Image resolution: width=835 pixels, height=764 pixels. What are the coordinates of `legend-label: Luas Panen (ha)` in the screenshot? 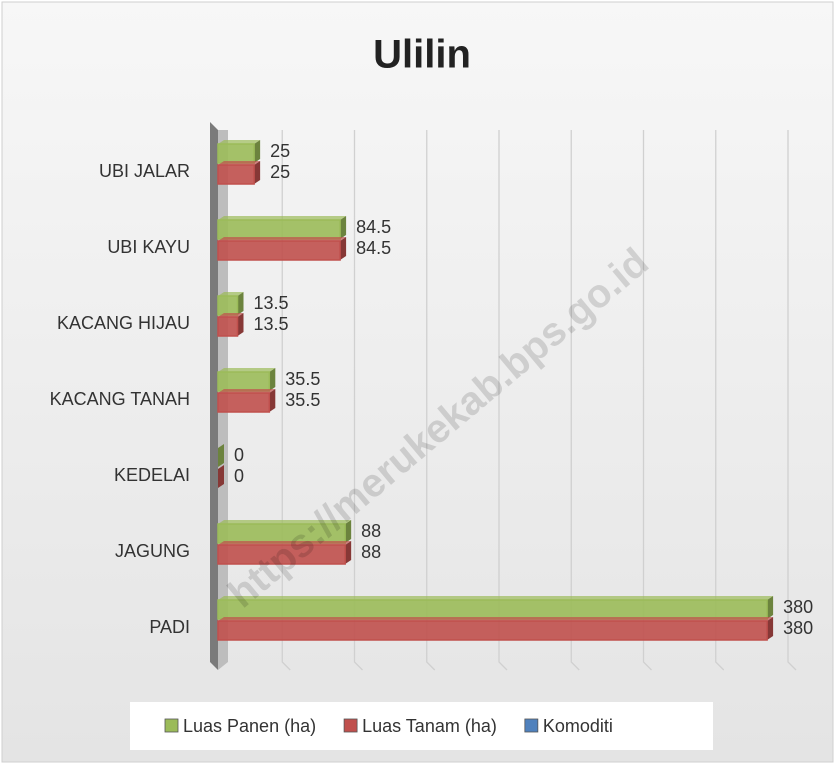 It's located at (249, 726).